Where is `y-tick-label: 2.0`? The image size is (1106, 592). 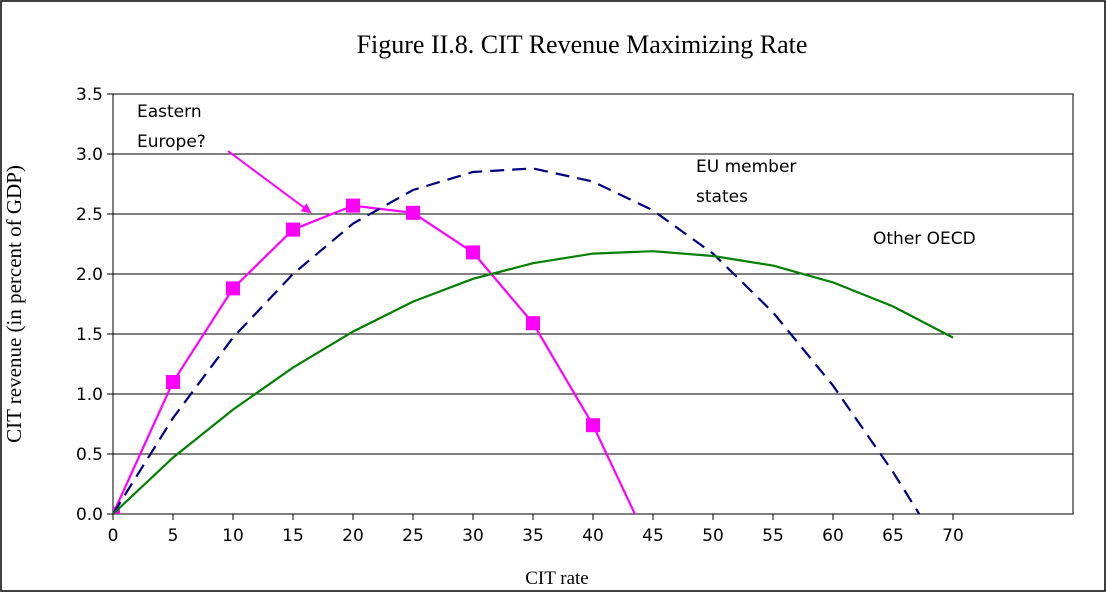
y-tick-label: 2.0 is located at coordinates (89, 275).